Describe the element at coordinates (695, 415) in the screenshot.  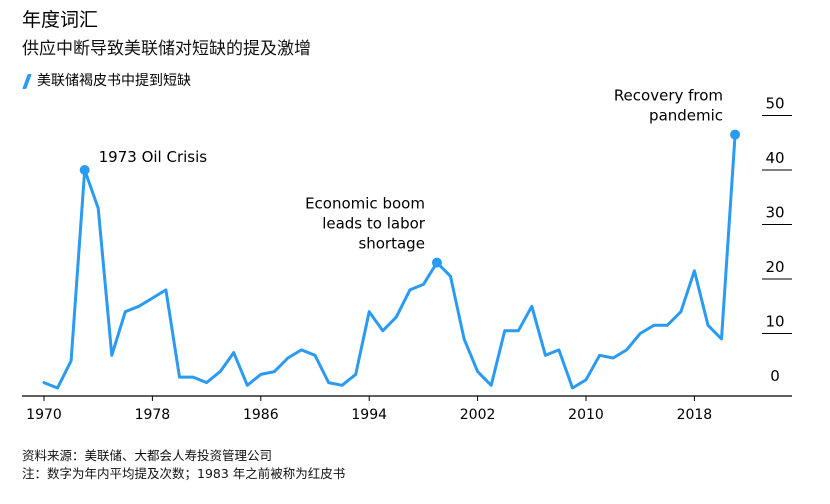
I see `x-tick-label: 2018` at that location.